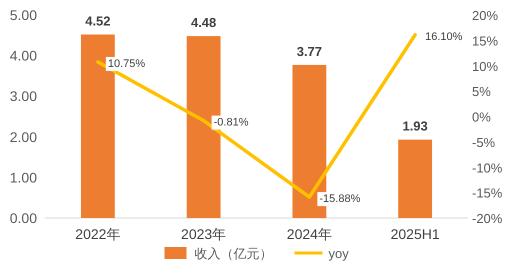  What do you see at coordinates (340, 199) in the screenshot?
I see `data-label: -15.88%` at bounding box center [340, 199].